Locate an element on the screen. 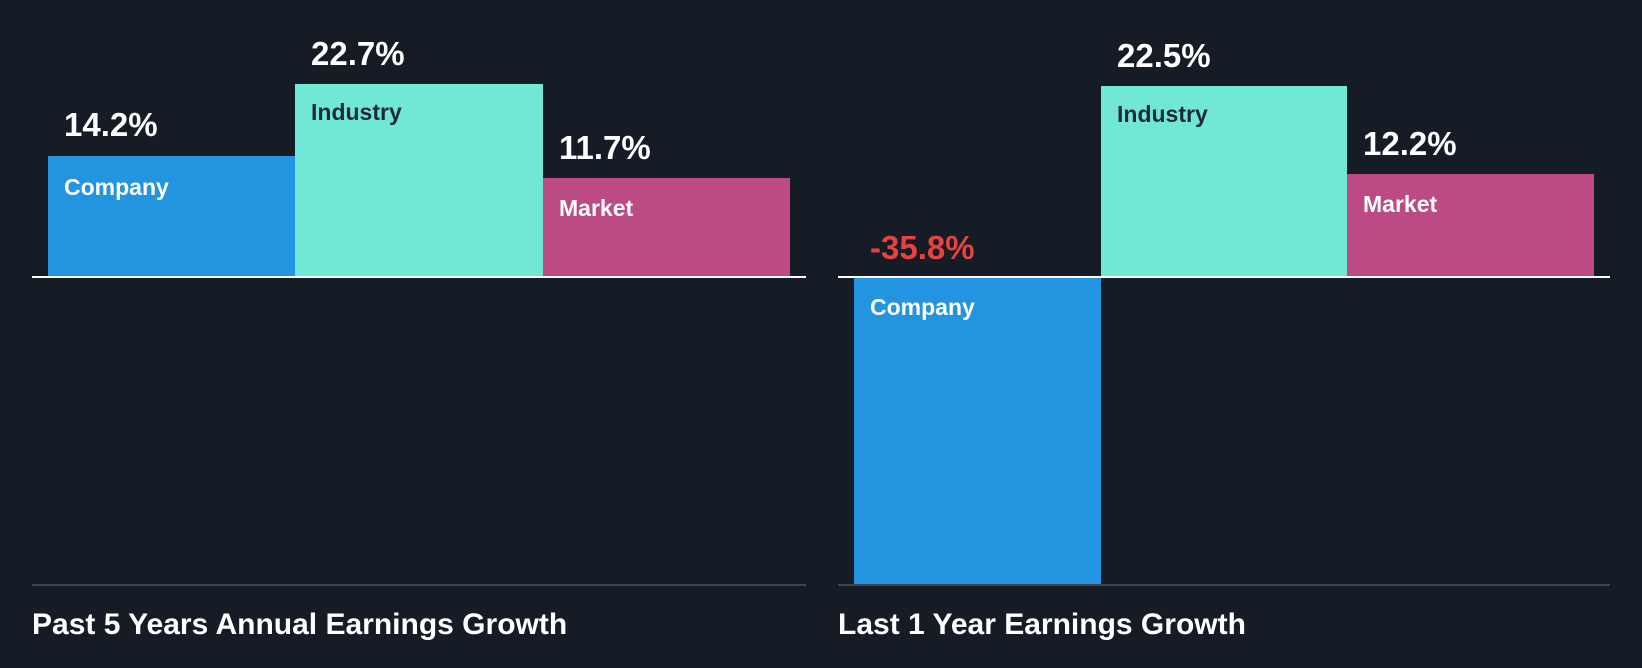 Image resolution: width=1642 pixels, height=668 pixels. chart-title: Past 5 Years Annual Earnings Growth is located at coordinates (300, 624).